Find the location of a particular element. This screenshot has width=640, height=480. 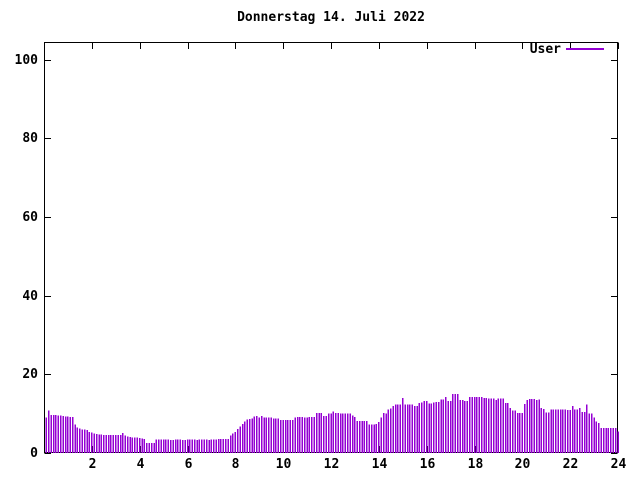

y-tick-label: 0 is located at coordinates (34, 453).